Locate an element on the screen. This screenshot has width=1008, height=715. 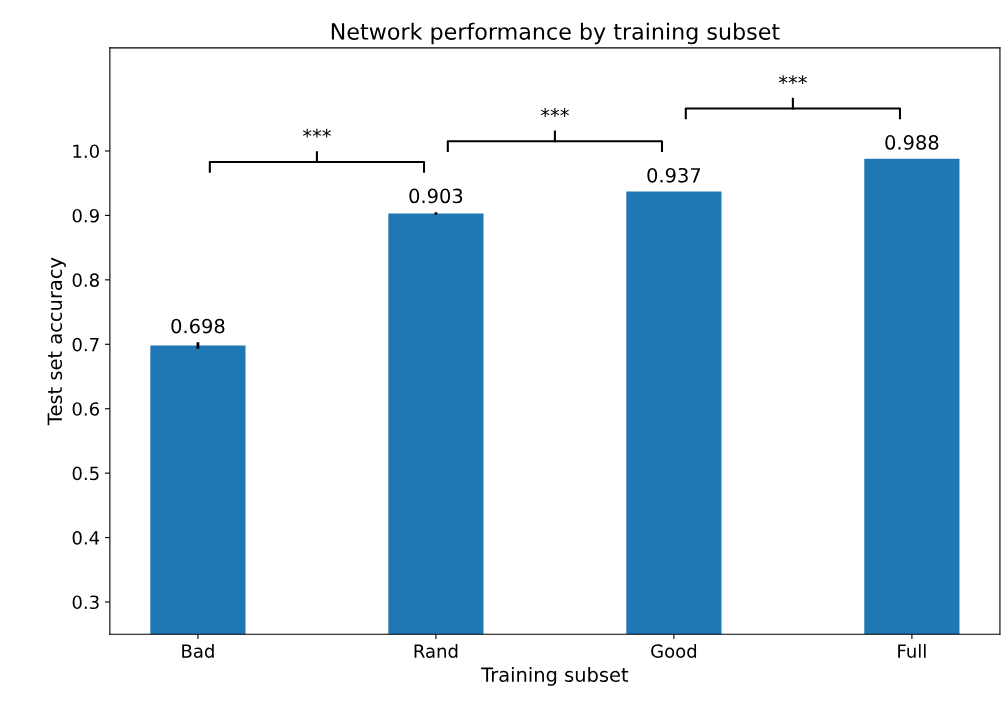
x-tick-label: Rand is located at coordinates (436, 650).